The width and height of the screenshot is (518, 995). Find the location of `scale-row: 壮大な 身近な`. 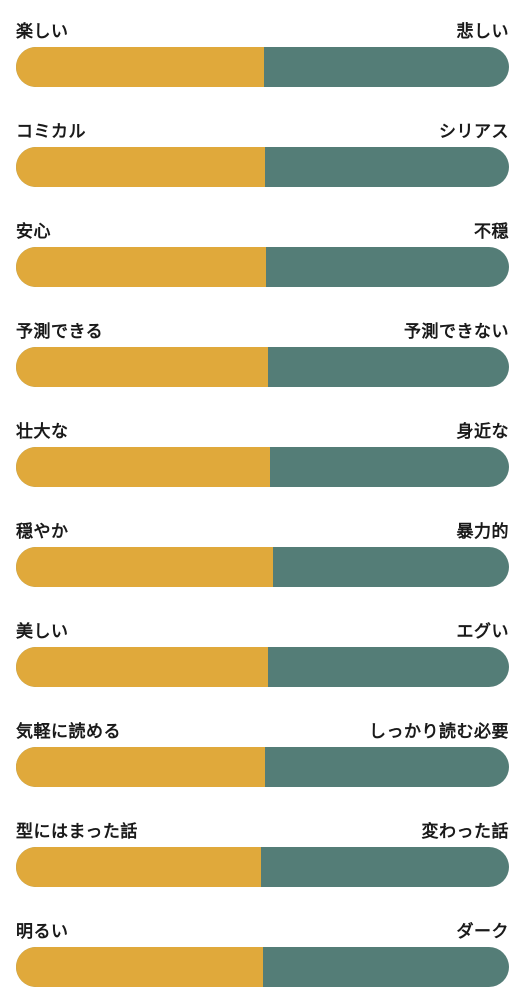

scale-row: 壮大な 身近な is located at coordinates (262, 451).